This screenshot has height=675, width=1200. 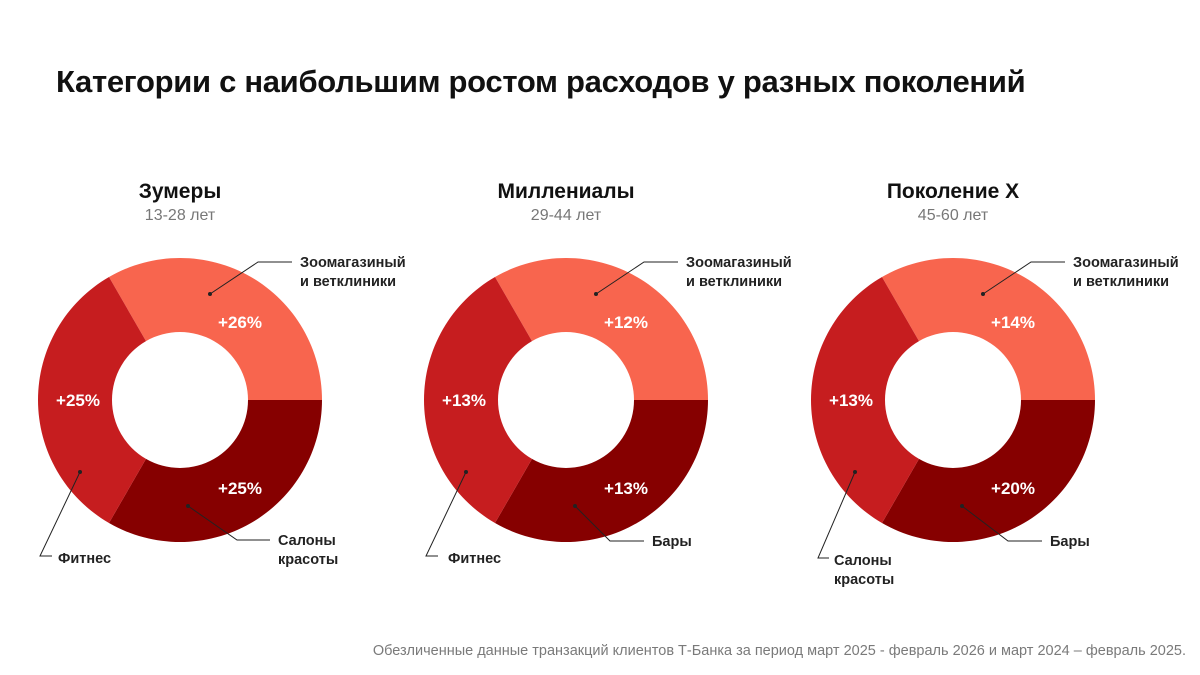 I want to click on chart-title: Зумеры, so click(x=180, y=191).